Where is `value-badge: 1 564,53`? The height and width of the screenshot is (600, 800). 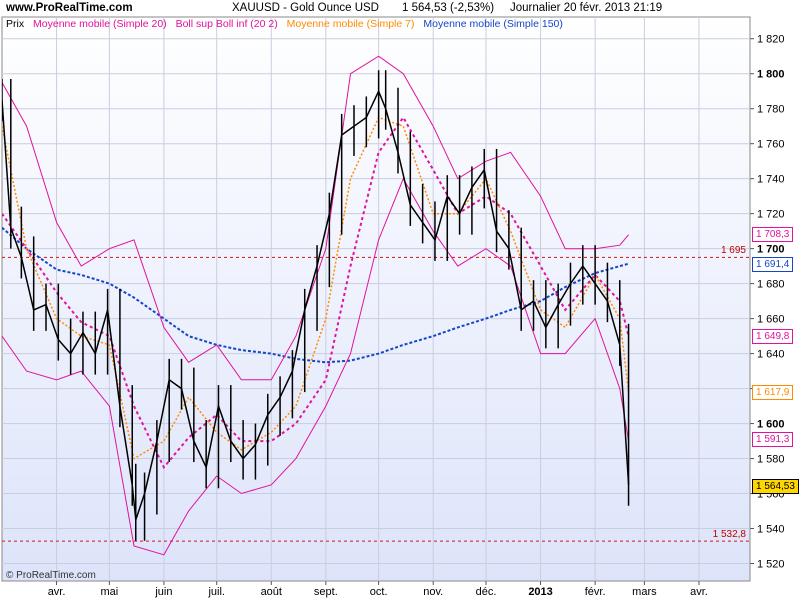 value-badge: 1 564,53 is located at coordinates (775, 486).